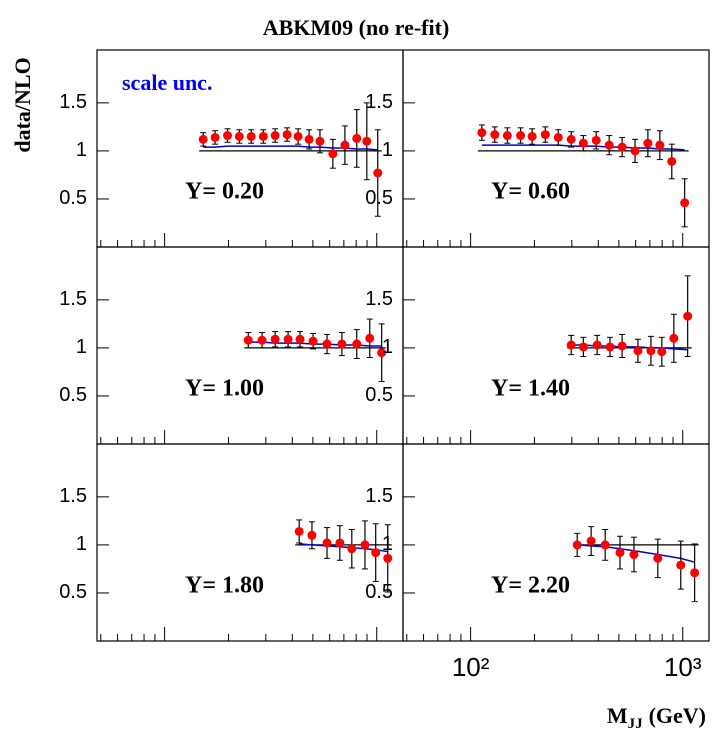 Image resolution: width=712 pixels, height=741 pixels. What do you see at coordinates (530, 586) in the screenshot?
I see `panel-label: Y= 2.20` at bounding box center [530, 586].